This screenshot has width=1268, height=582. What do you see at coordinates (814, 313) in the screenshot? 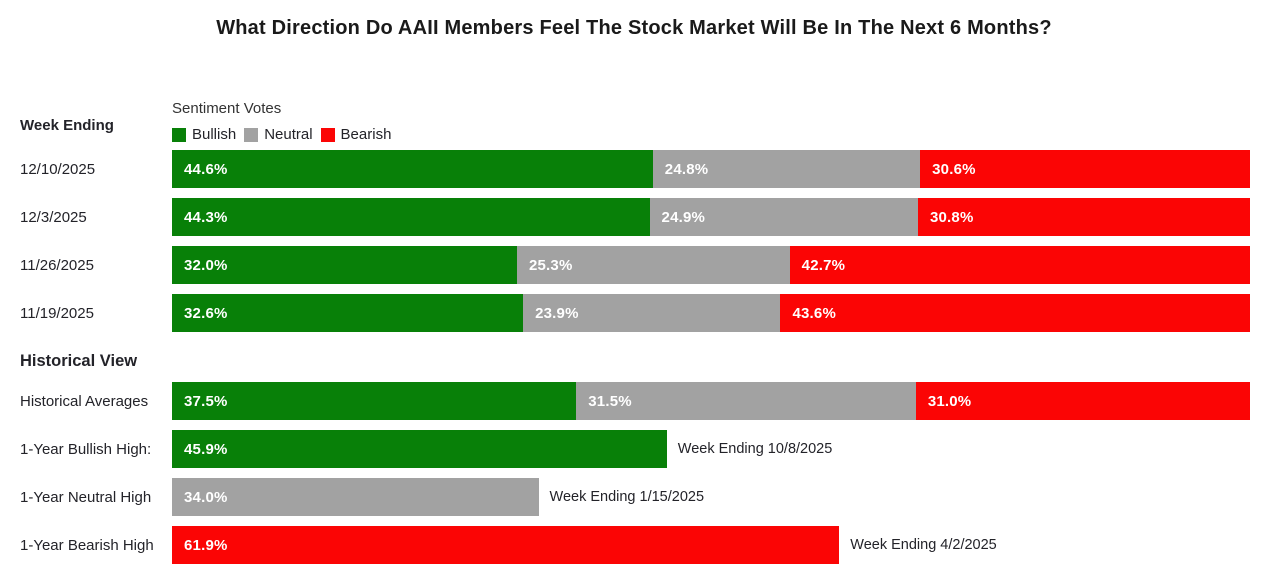
I see `bearish-value-label: 43.6%` at bounding box center [814, 313].